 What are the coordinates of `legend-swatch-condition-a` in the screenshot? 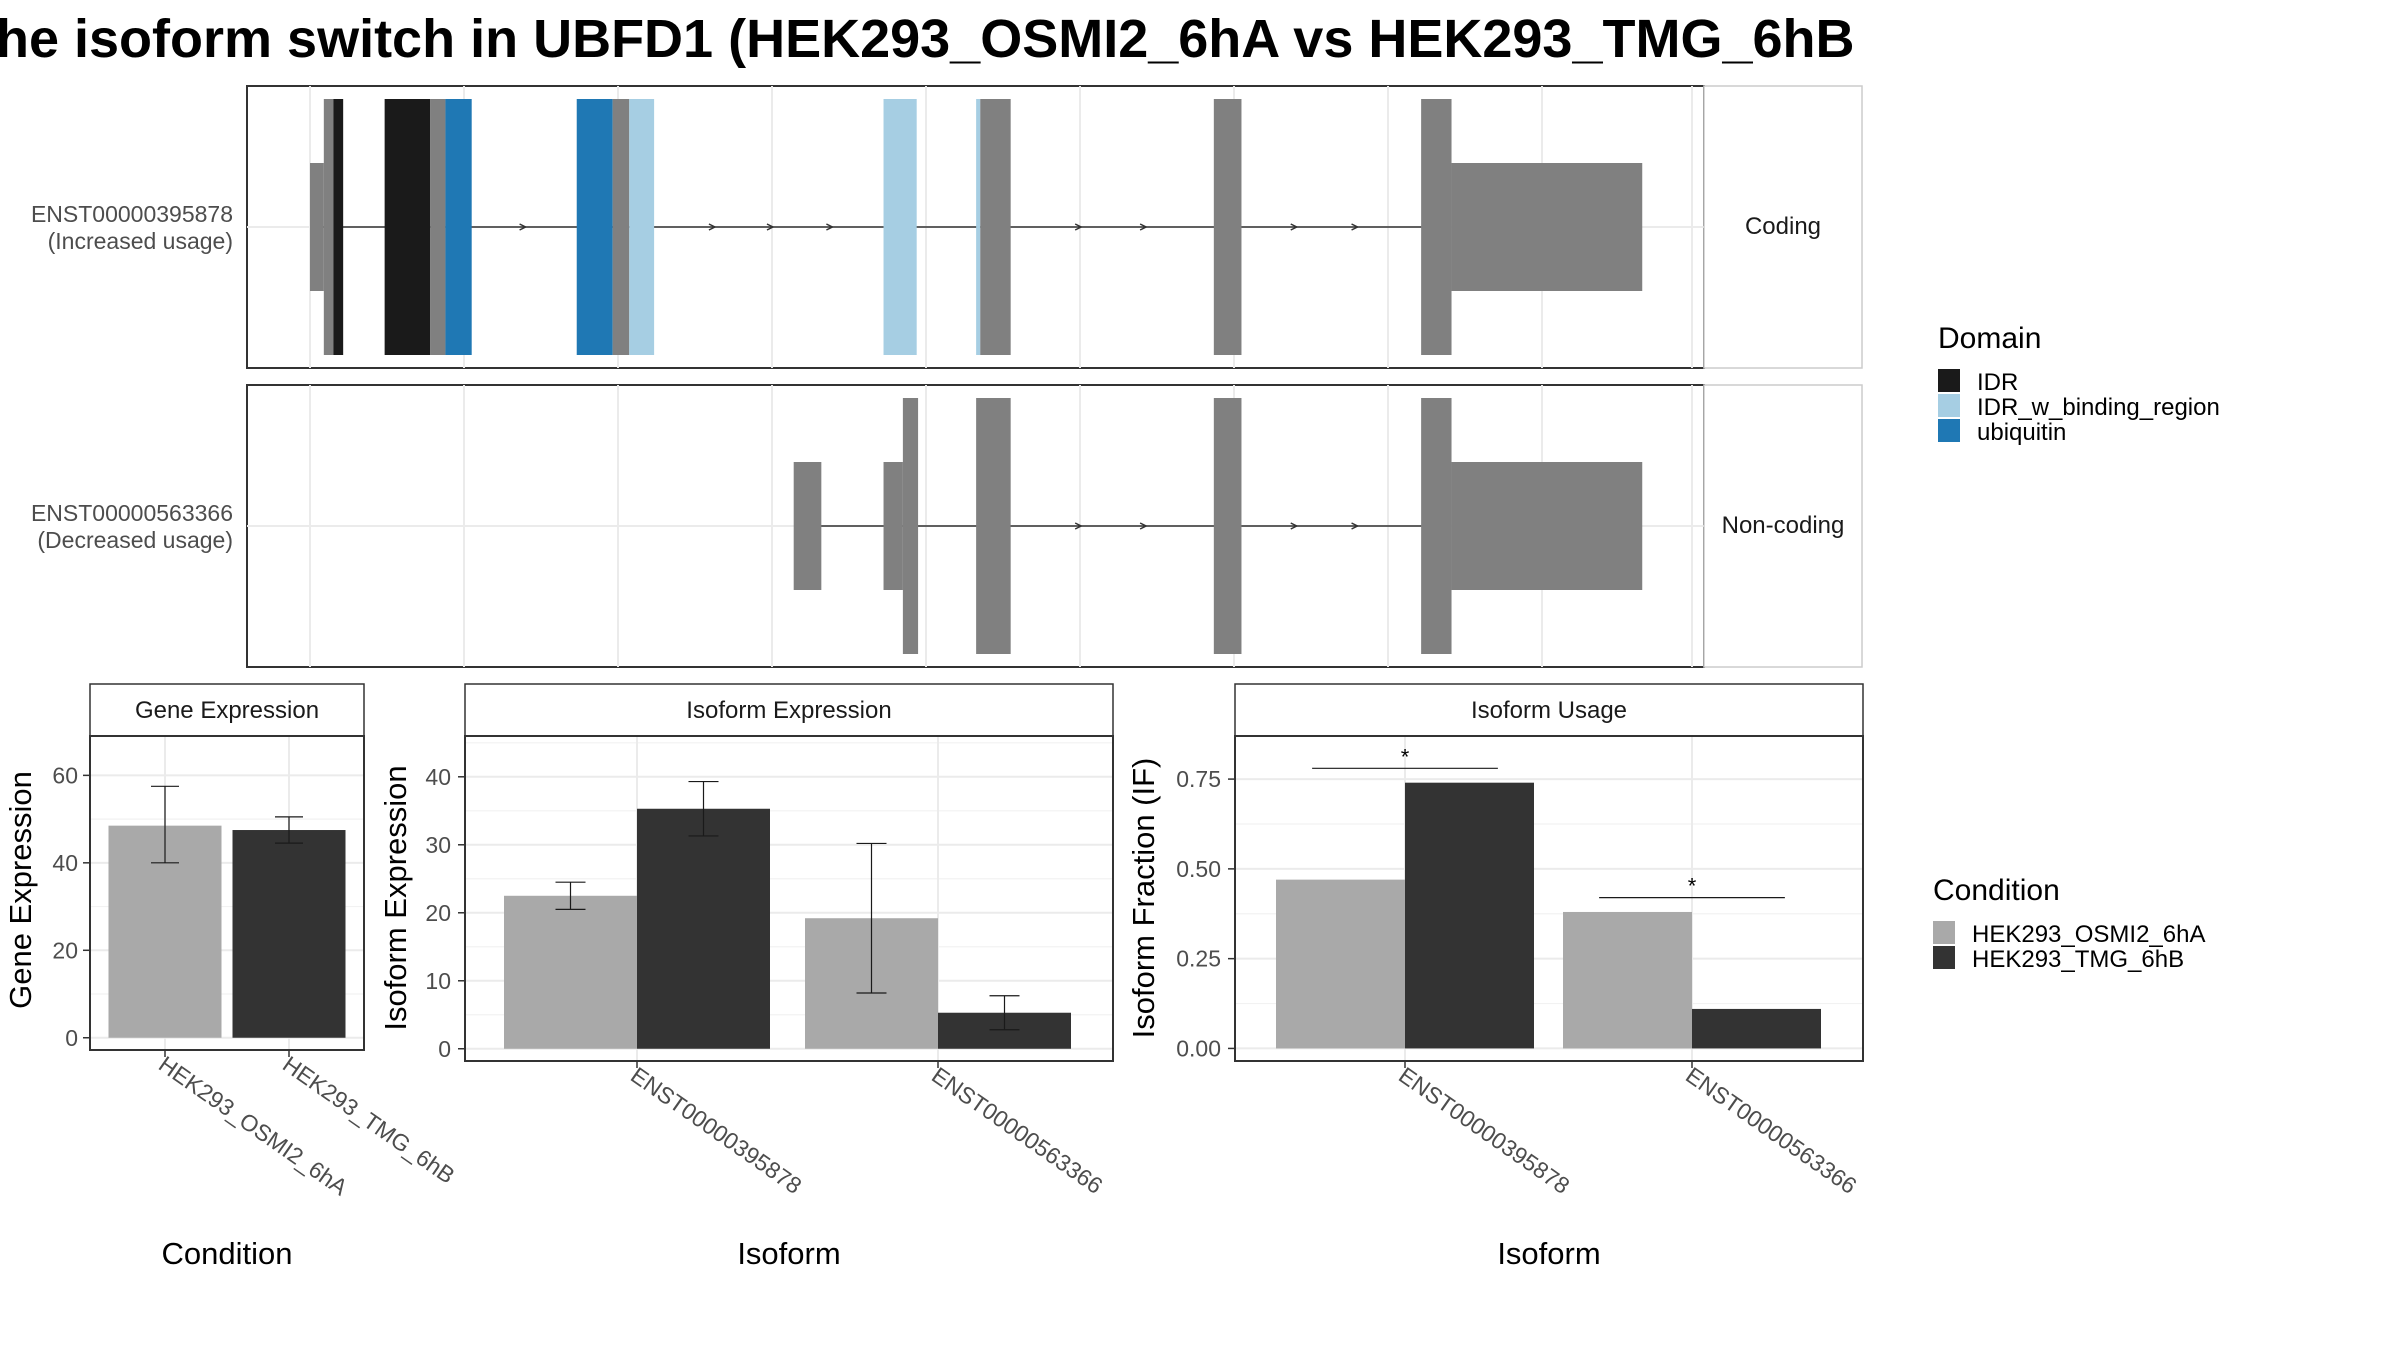 It's located at (1944, 932).